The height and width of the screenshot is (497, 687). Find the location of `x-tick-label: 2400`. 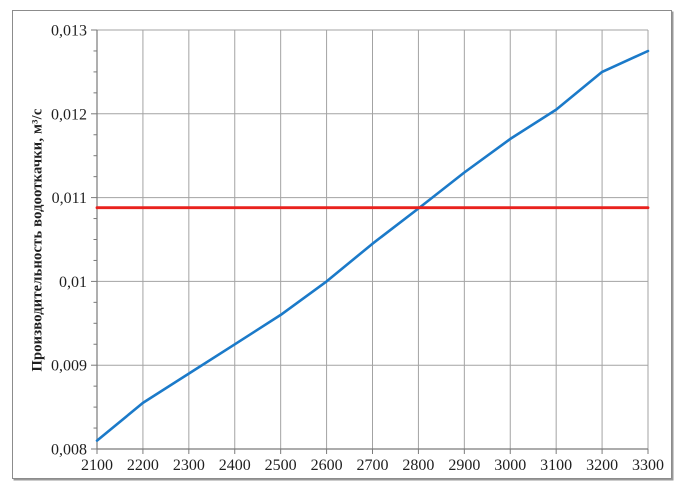

x-tick-label: 2400 is located at coordinates (235, 465).